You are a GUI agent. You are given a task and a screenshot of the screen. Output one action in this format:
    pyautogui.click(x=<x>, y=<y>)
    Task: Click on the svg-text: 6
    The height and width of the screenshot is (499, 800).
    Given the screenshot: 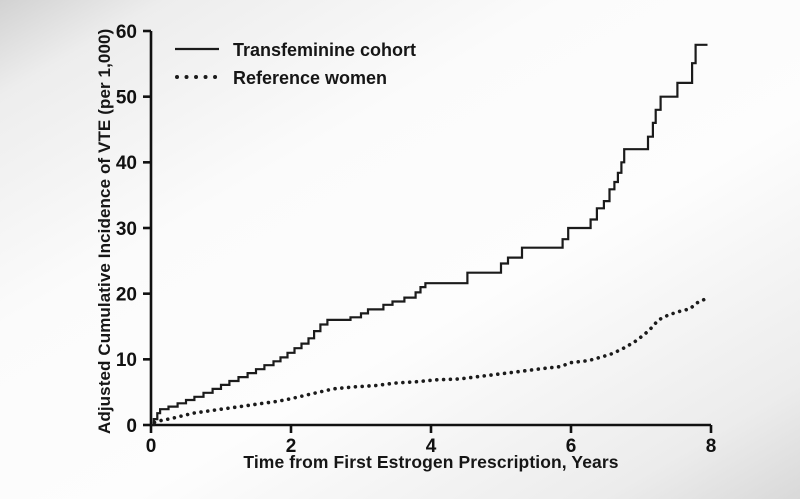 What is the action you would take?
    pyautogui.click(x=571, y=446)
    